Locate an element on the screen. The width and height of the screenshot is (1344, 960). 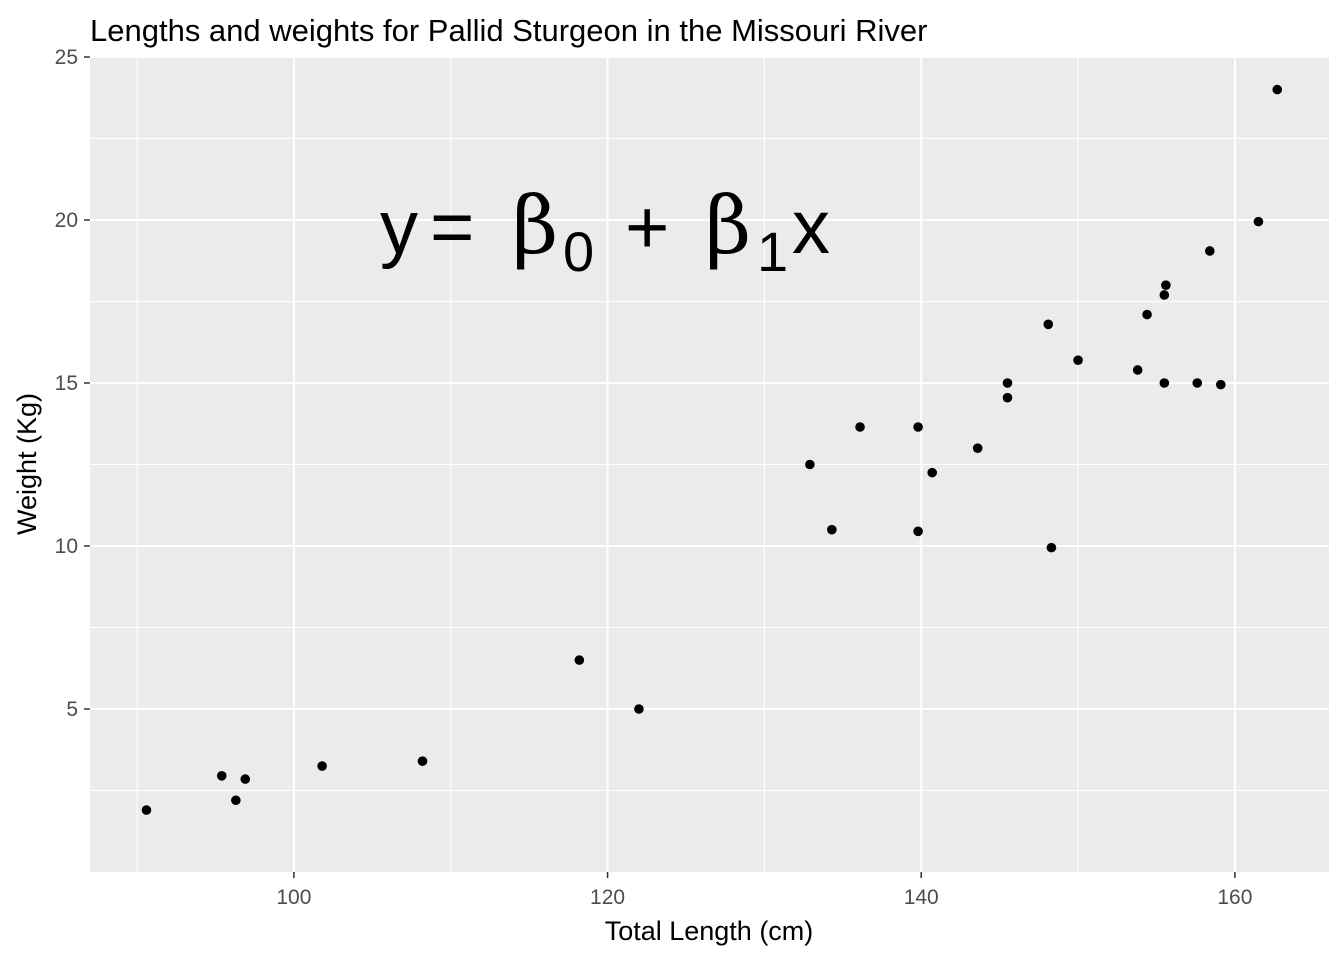
y-tick-label: 20 is located at coordinates (66, 220).